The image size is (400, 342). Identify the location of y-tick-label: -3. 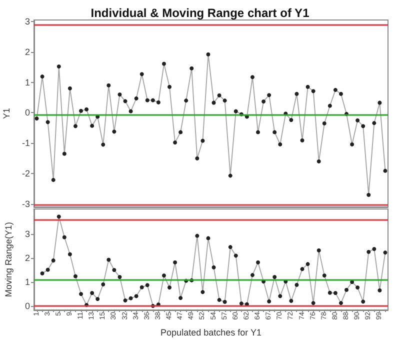
(26, 203).